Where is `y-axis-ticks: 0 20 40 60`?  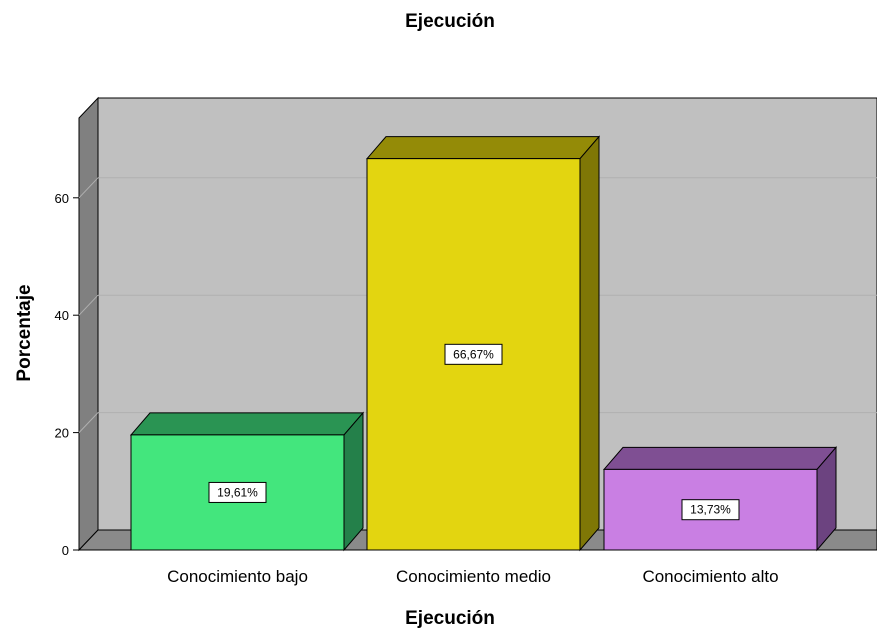
y-axis-ticks: 0 20 40 60 is located at coordinates (67, 374).